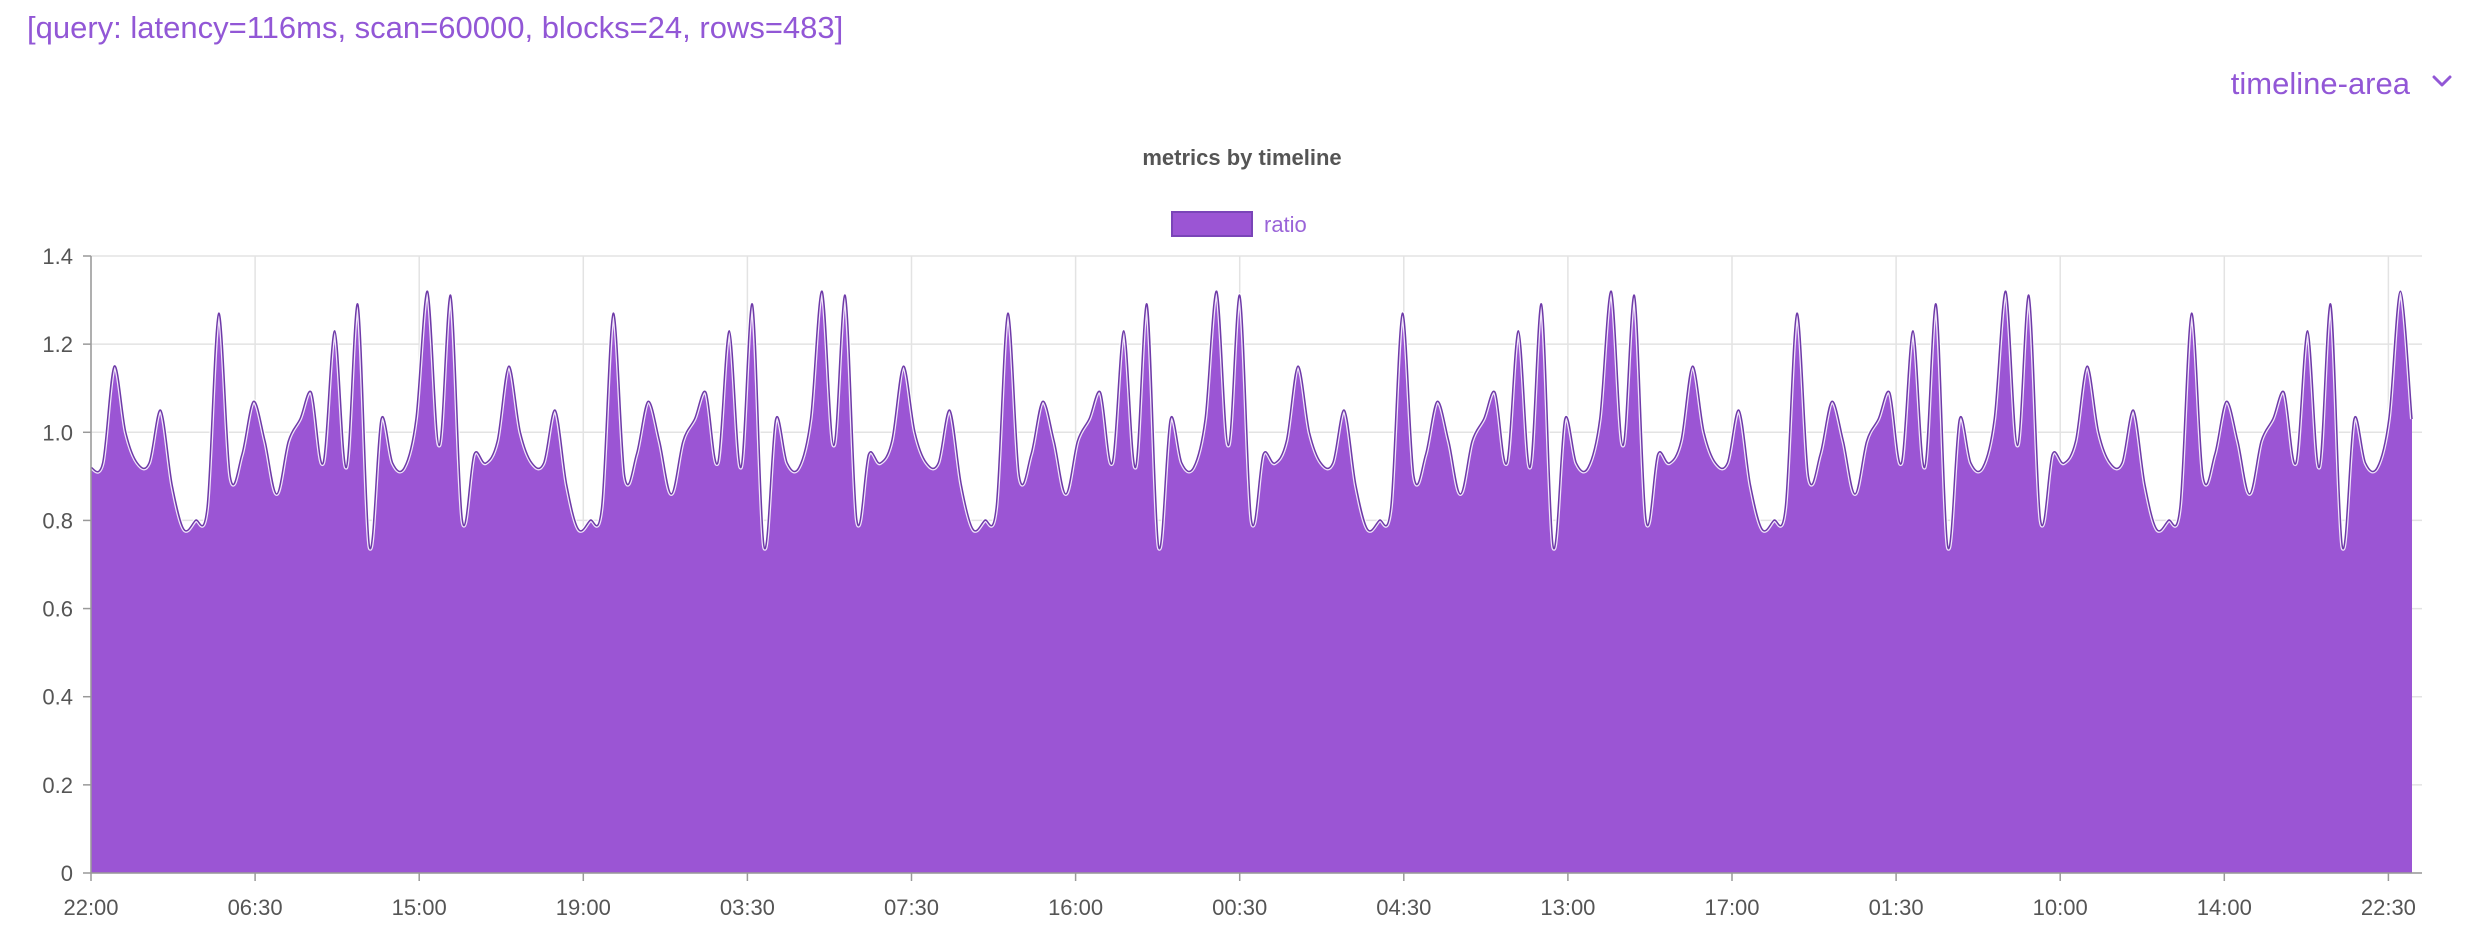  What do you see at coordinates (57, 609) in the screenshot?
I see `y-tick-label: 0.6` at bounding box center [57, 609].